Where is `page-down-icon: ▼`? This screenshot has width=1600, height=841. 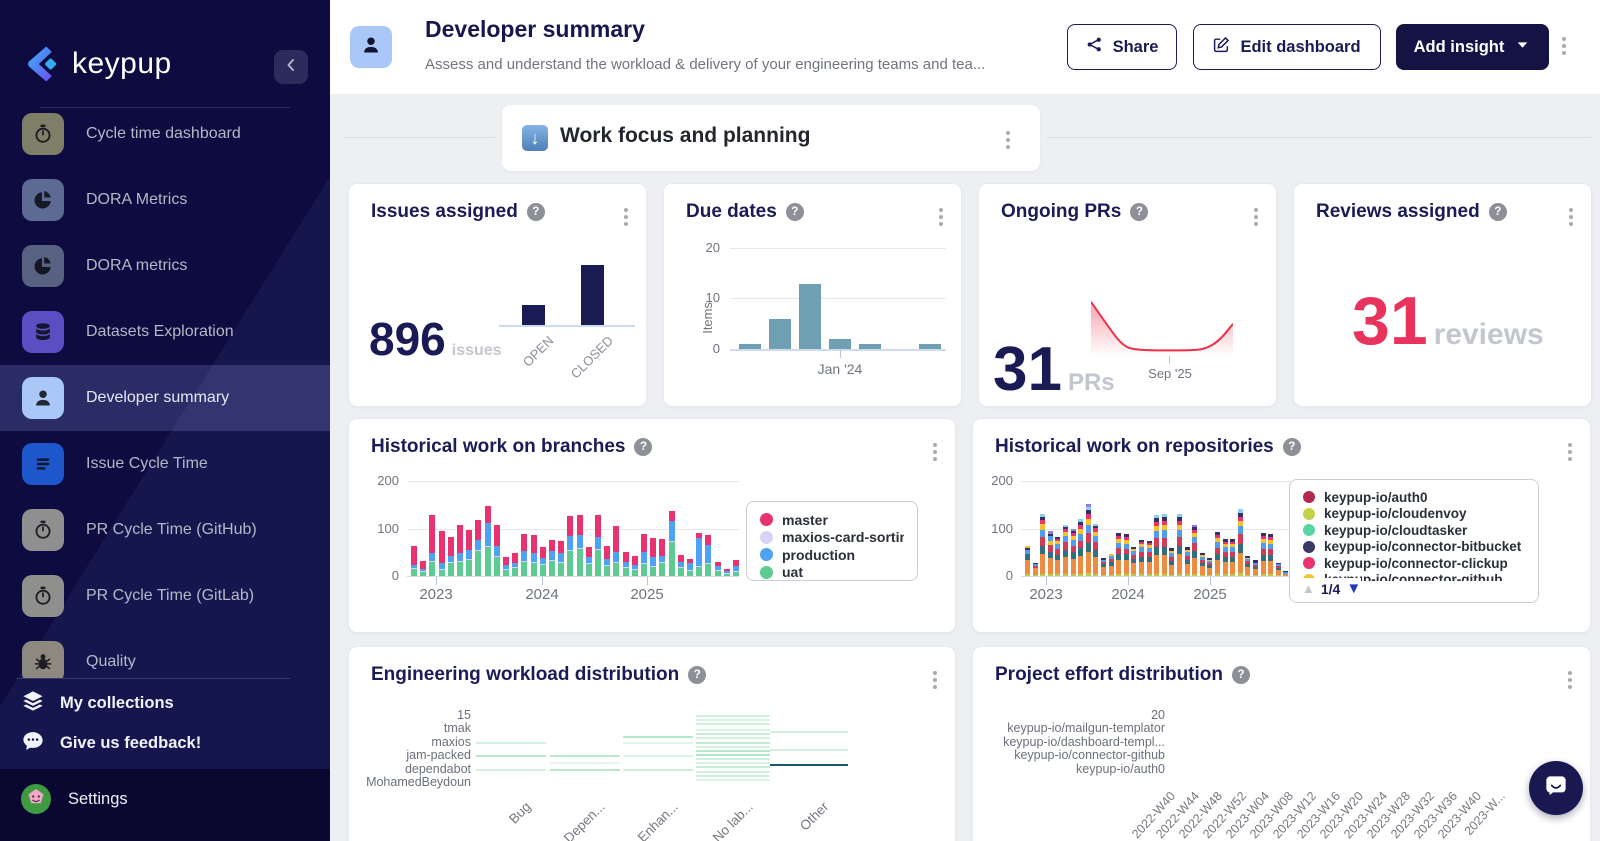 page-down-icon: ▼ is located at coordinates (1354, 588).